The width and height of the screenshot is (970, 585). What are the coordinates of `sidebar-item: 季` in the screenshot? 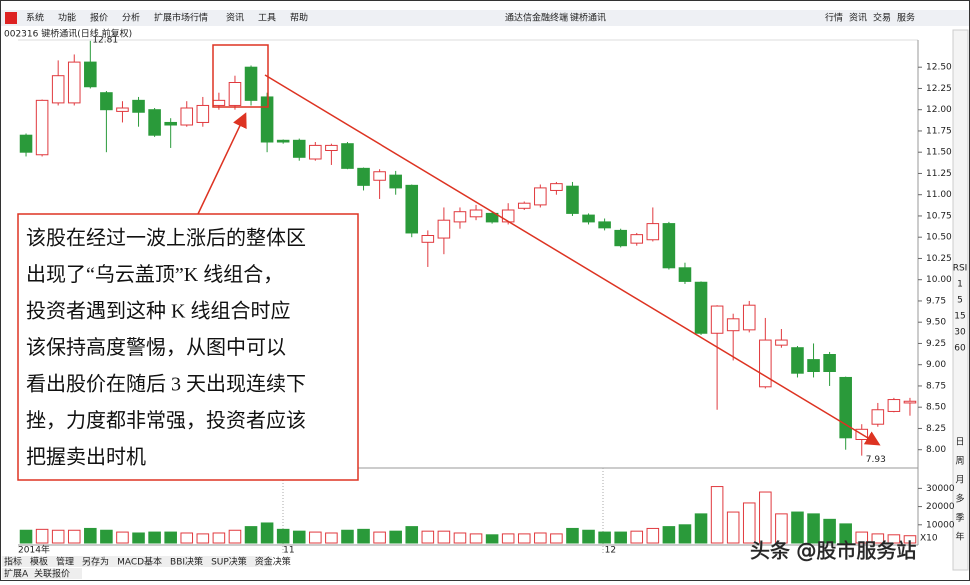 It's located at (959, 518).